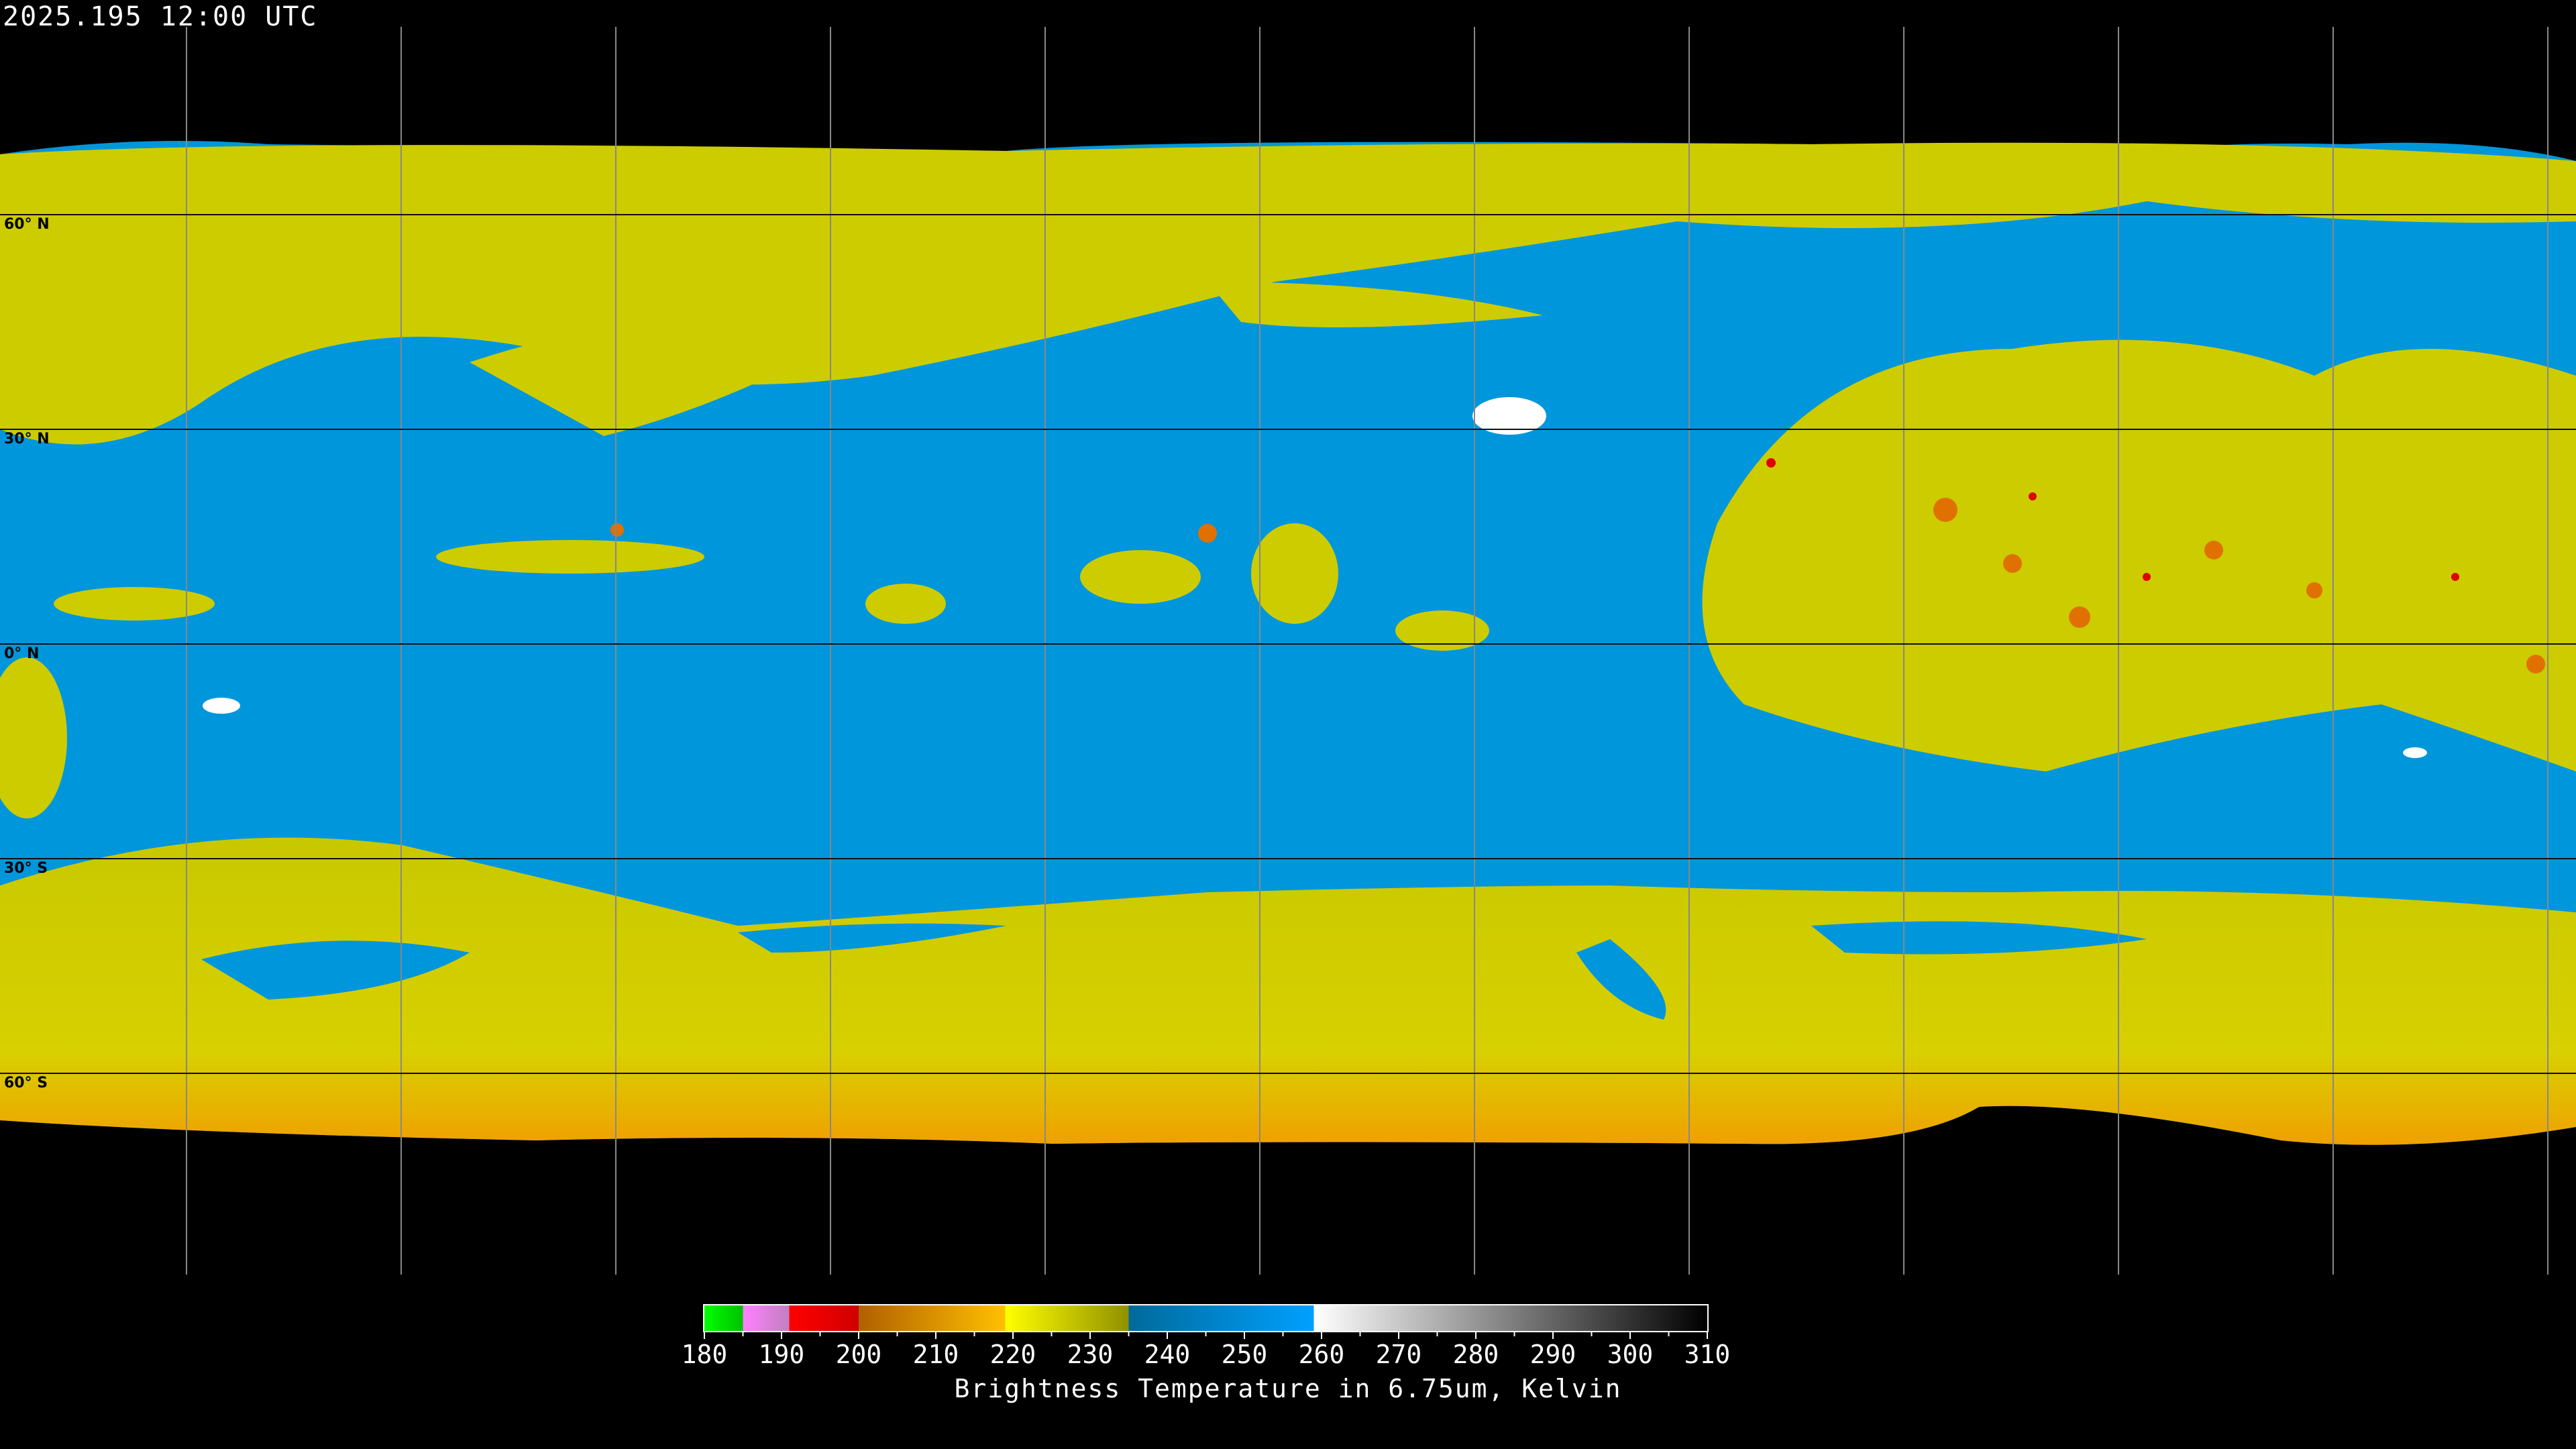 The width and height of the screenshot is (2576, 1449). What do you see at coordinates (1174, 970) in the screenshot?
I see `moist-intrusions-south` at bounding box center [1174, 970].